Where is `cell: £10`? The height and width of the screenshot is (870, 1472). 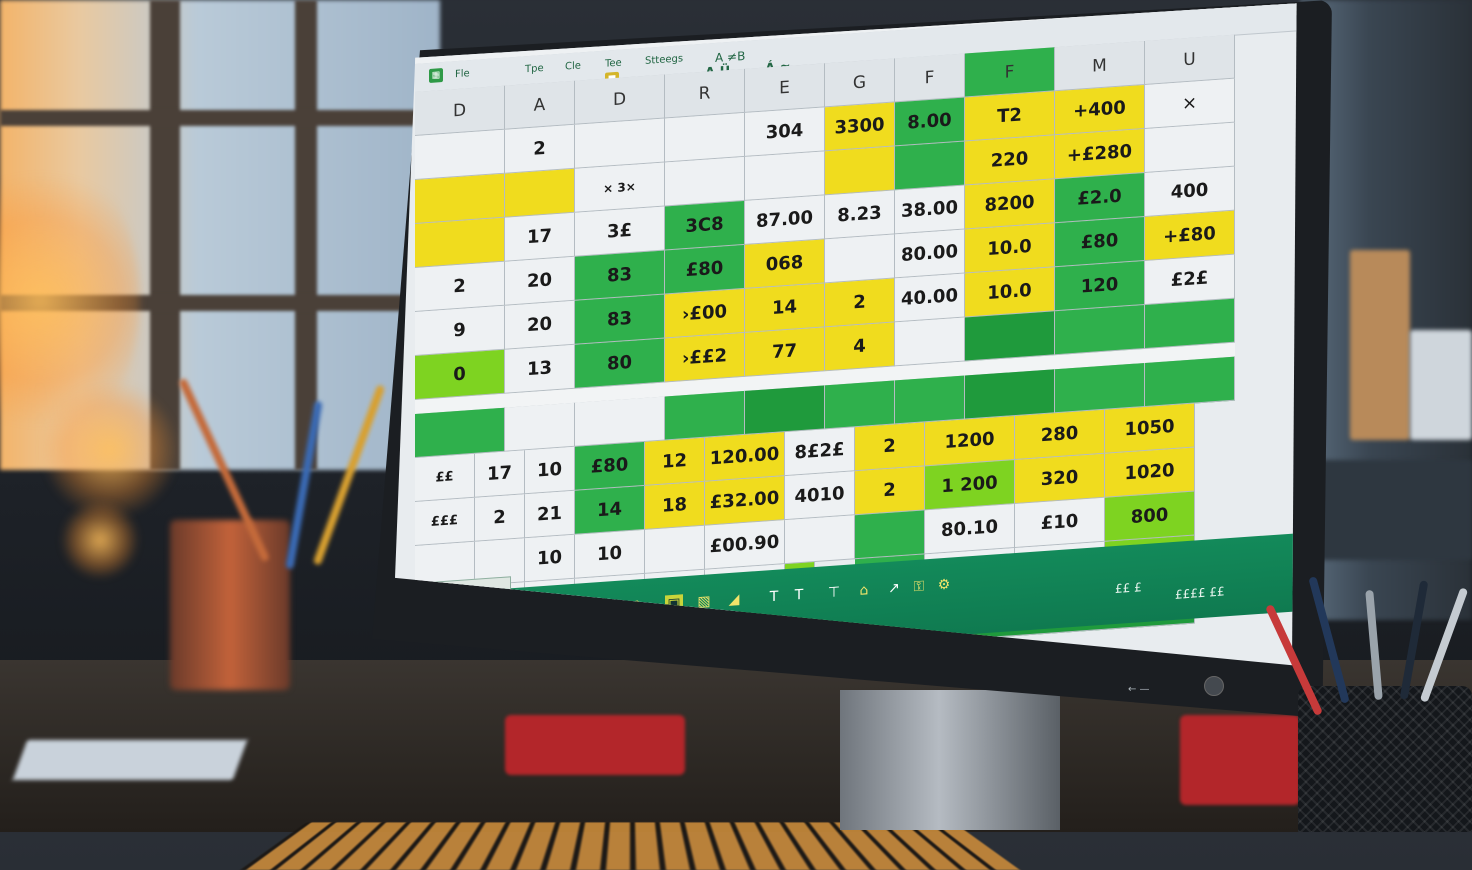 cell: £10 is located at coordinates (1060, 523).